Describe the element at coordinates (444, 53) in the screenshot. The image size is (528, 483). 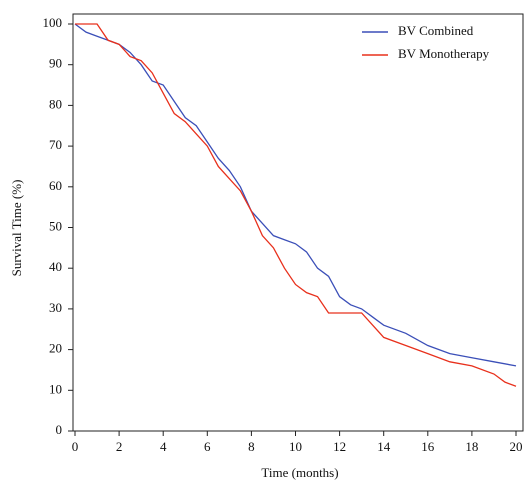
I see `legend-label: BV Monotherapy` at that location.